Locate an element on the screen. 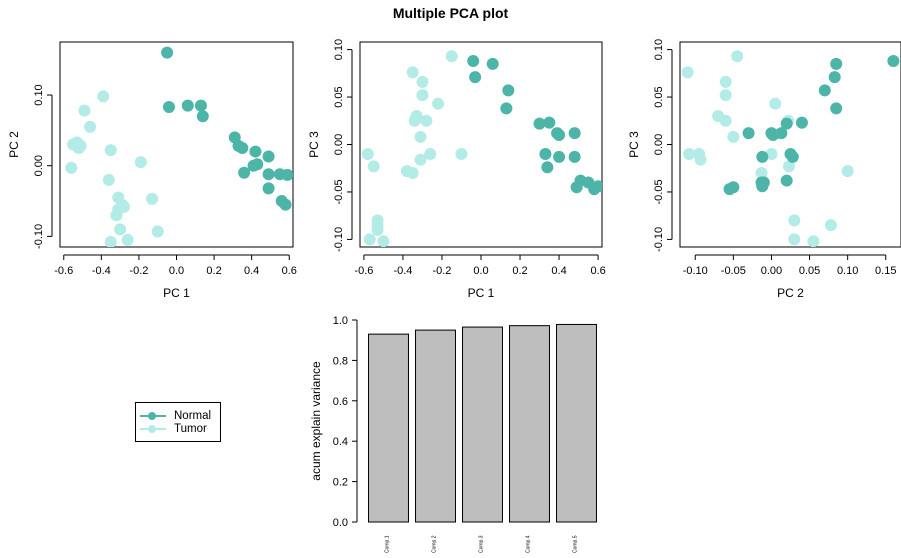  legend-normal-label: Normal is located at coordinates (193, 416).